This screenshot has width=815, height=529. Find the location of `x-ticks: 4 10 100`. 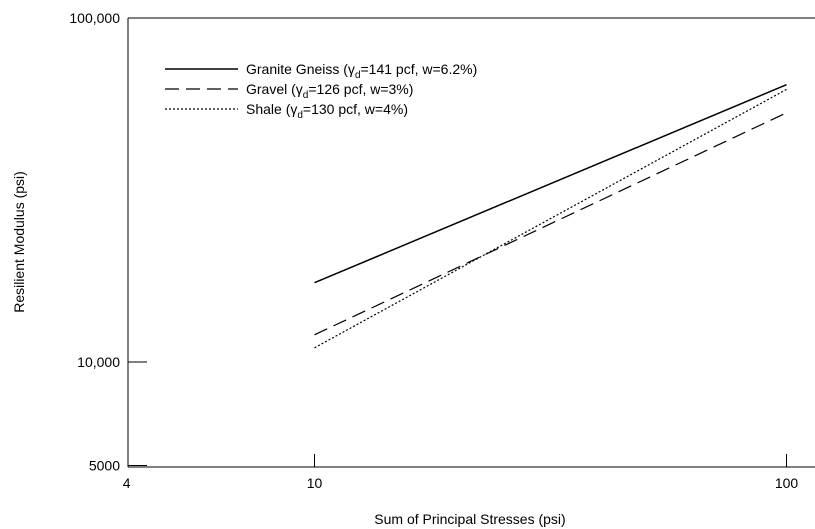

x-ticks: 4 10 100 is located at coordinates (461, 472).